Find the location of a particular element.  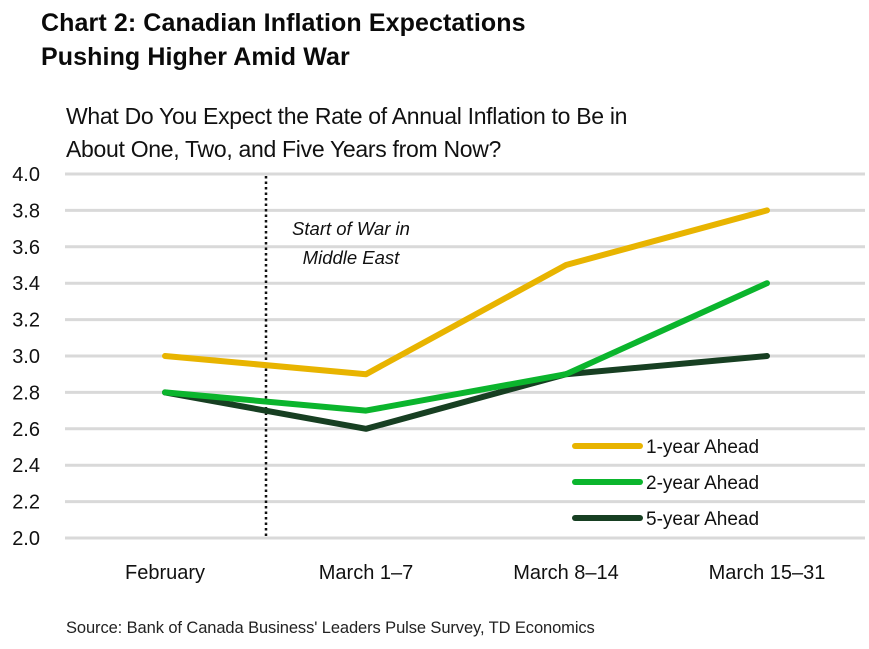

y-tick-label: 4.0 is located at coordinates (26, 175).